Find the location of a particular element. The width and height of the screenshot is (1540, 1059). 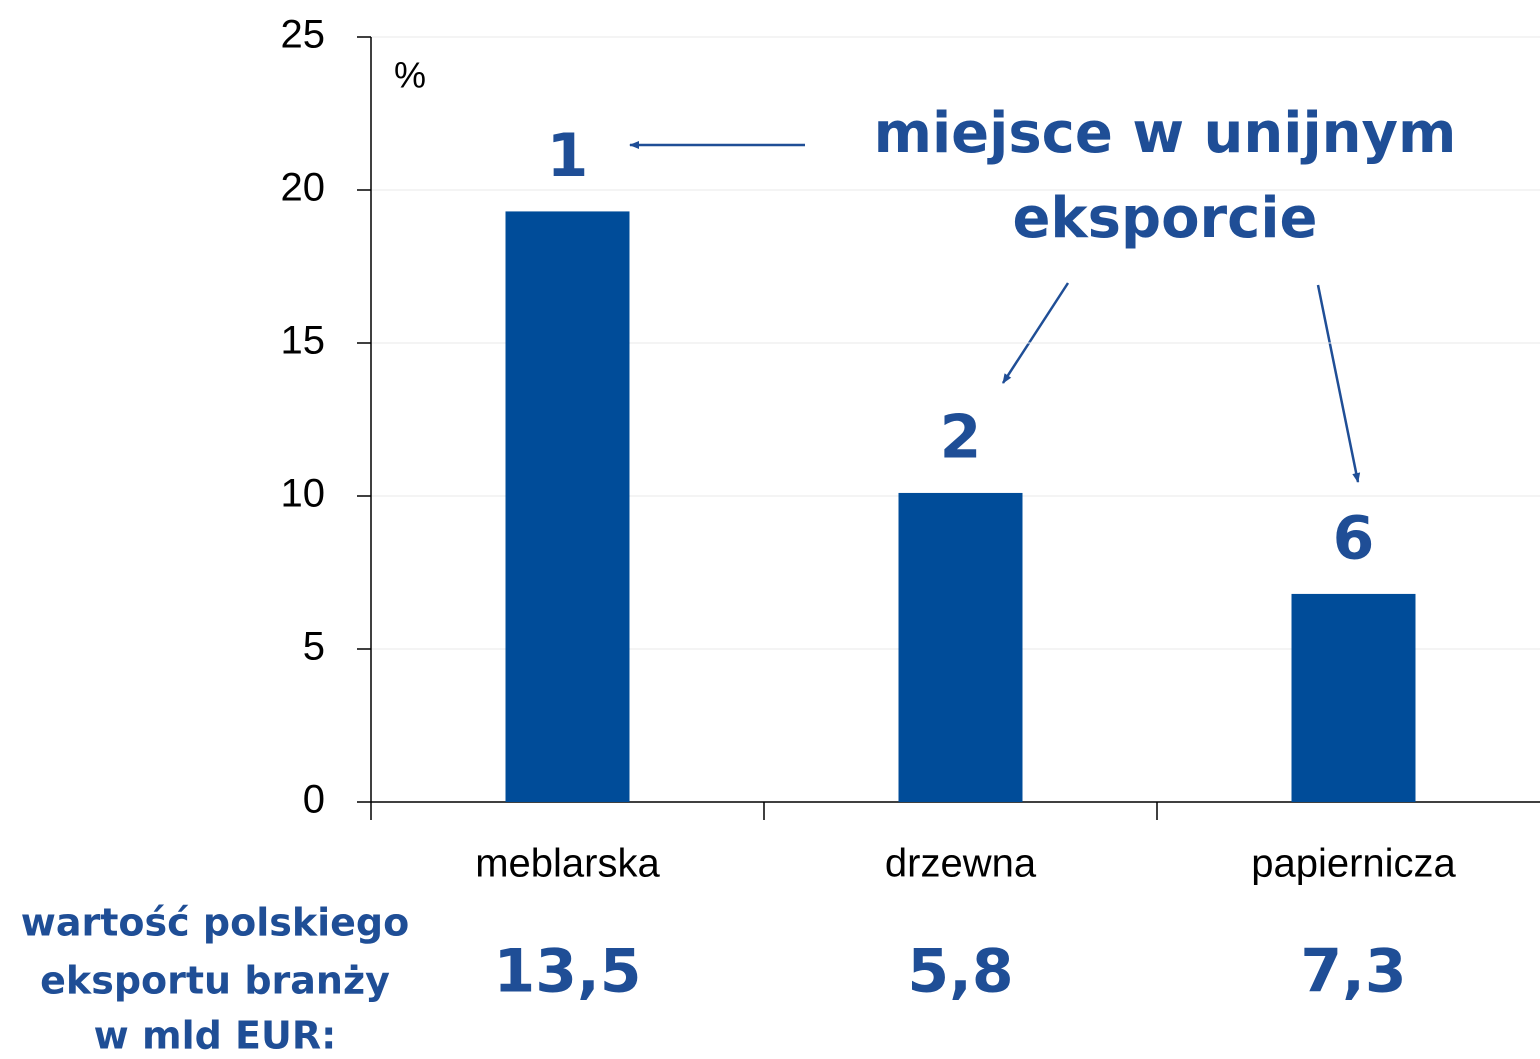

export-note: w mld EUR: is located at coordinates (215, 1036).